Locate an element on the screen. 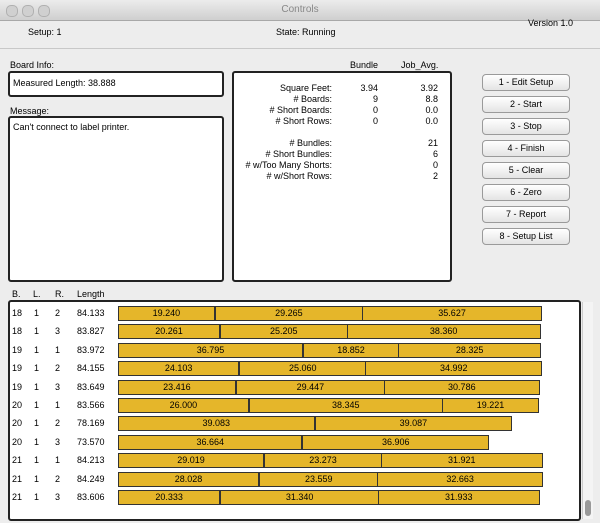 The height and width of the screenshot is (523, 600). button: 2 - Start is located at coordinates (526, 104).